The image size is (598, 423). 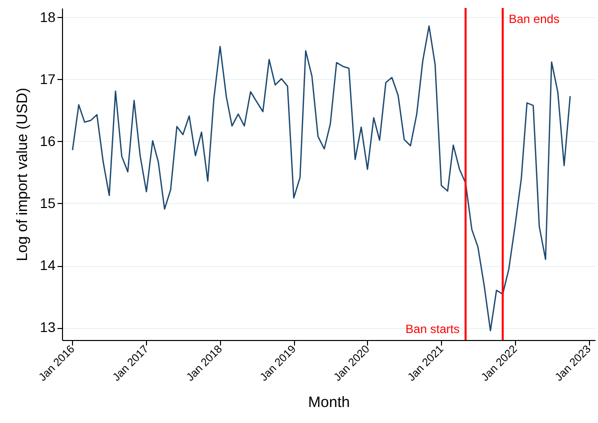 I want to click on y-tick-label: 16, so click(x=48, y=140).